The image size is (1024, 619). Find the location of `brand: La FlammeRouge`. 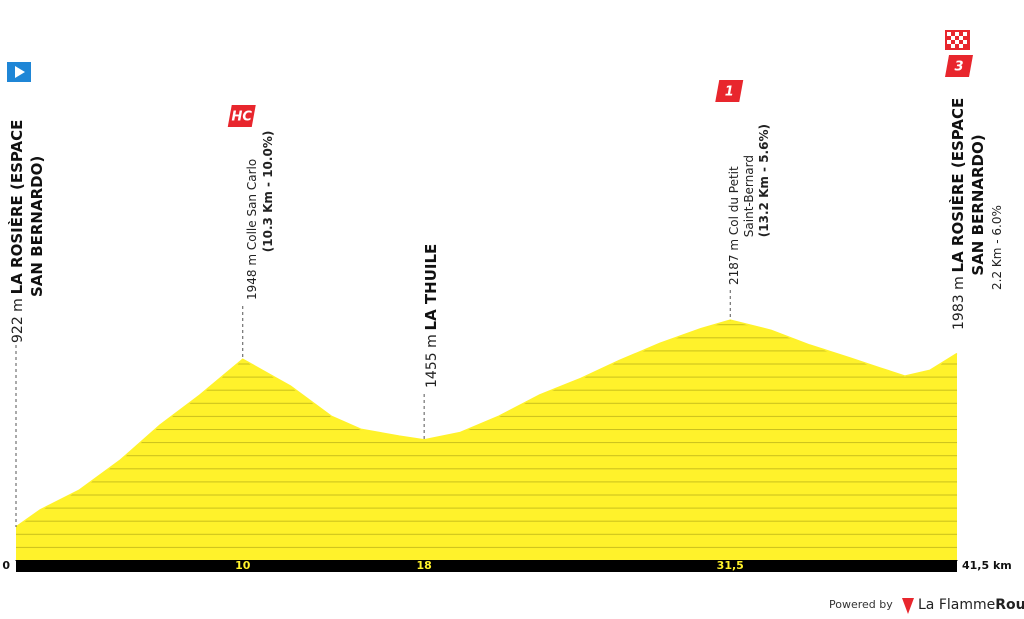

brand: La FlammeRouge is located at coordinates (971, 605).